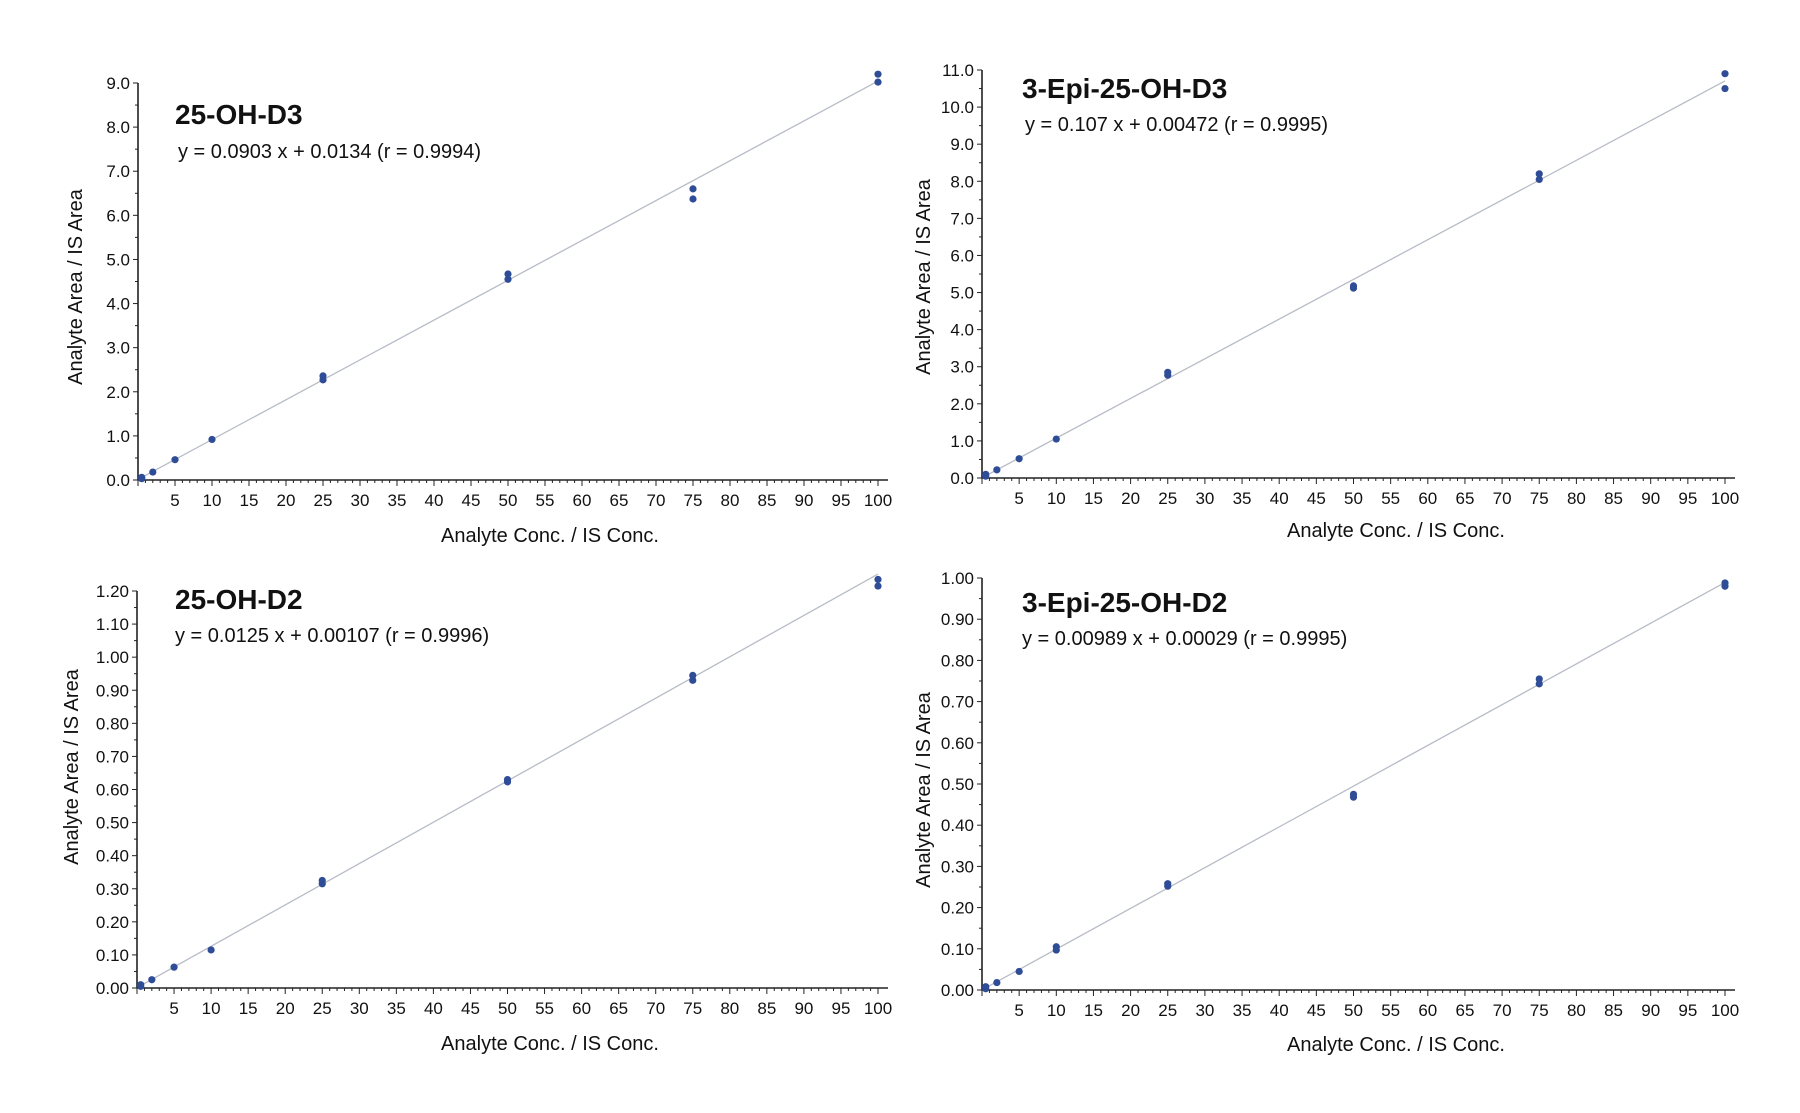 This screenshot has height=1113, width=1800. What do you see at coordinates (962, 330) in the screenshot?
I see `y-tick-label: 4.0` at bounding box center [962, 330].